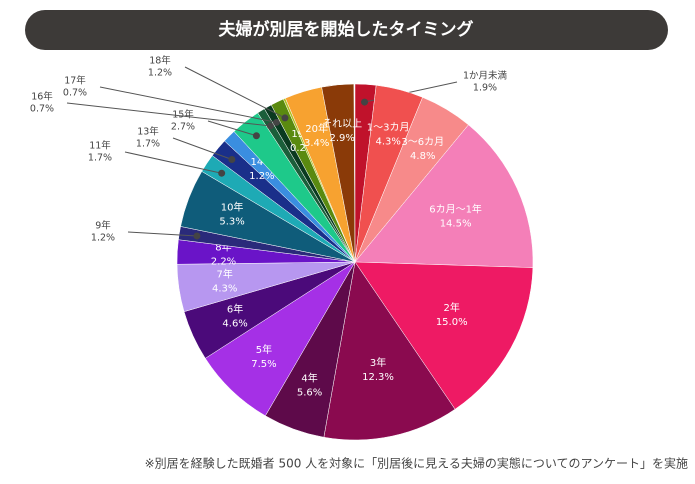 The width and height of the screenshot is (695, 484). What do you see at coordinates (342, 124) in the screenshot?
I see `slice-label: それ以上` at bounding box center [342, 124].